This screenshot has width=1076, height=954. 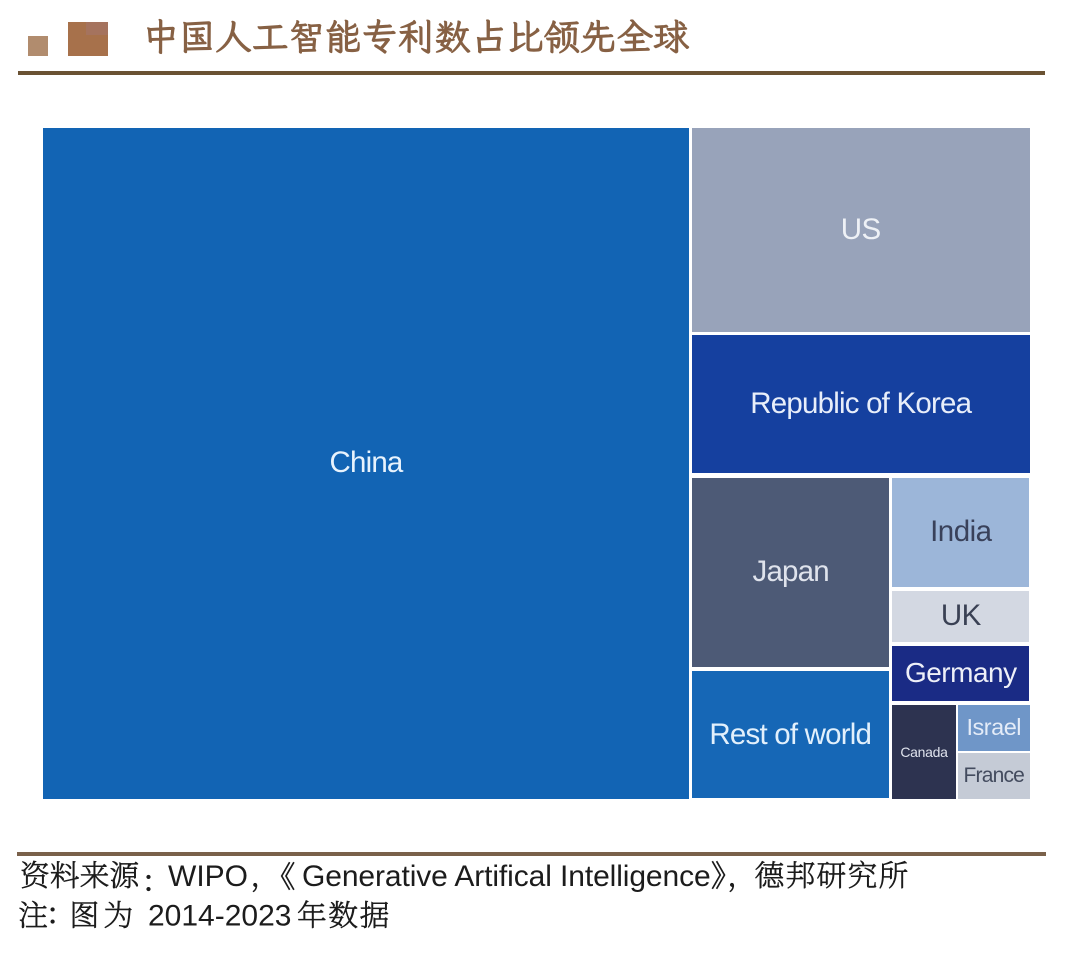 I want to click on svg-text:Generative Artifical Intellige: Generative Artifical Intelligence, so click(x=506, y=876).